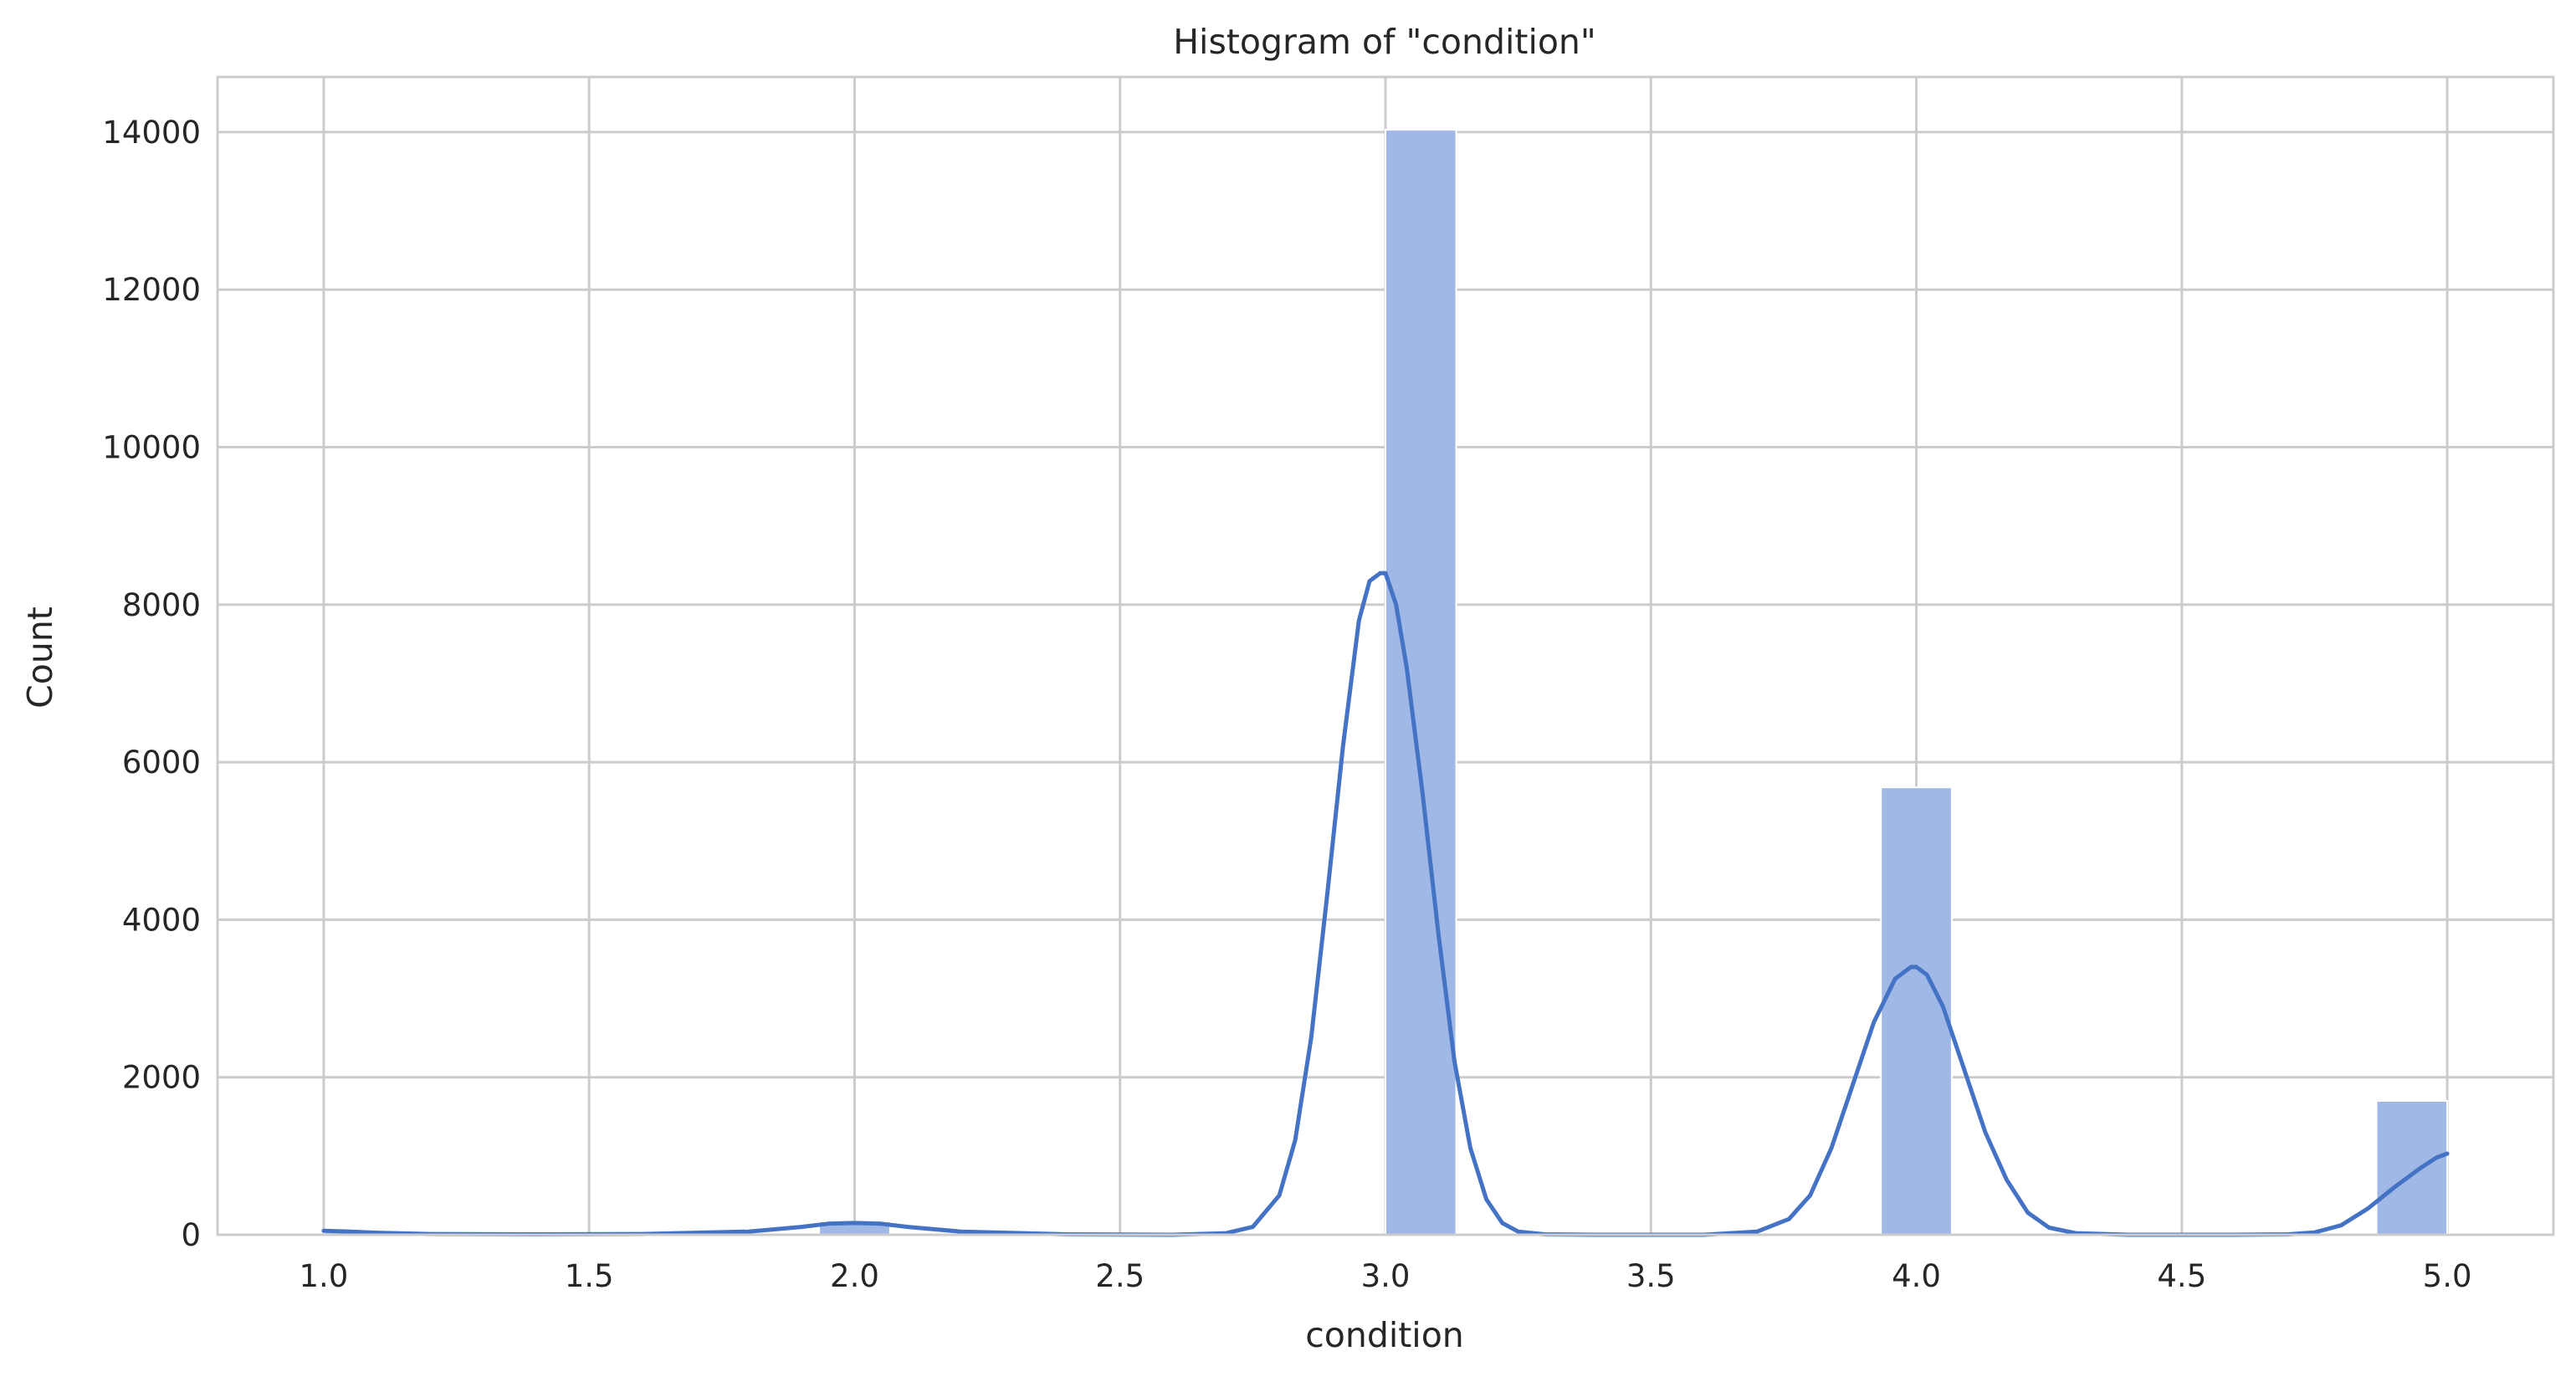  I want to click on y-tick-label: 4000, so click(161, 920).